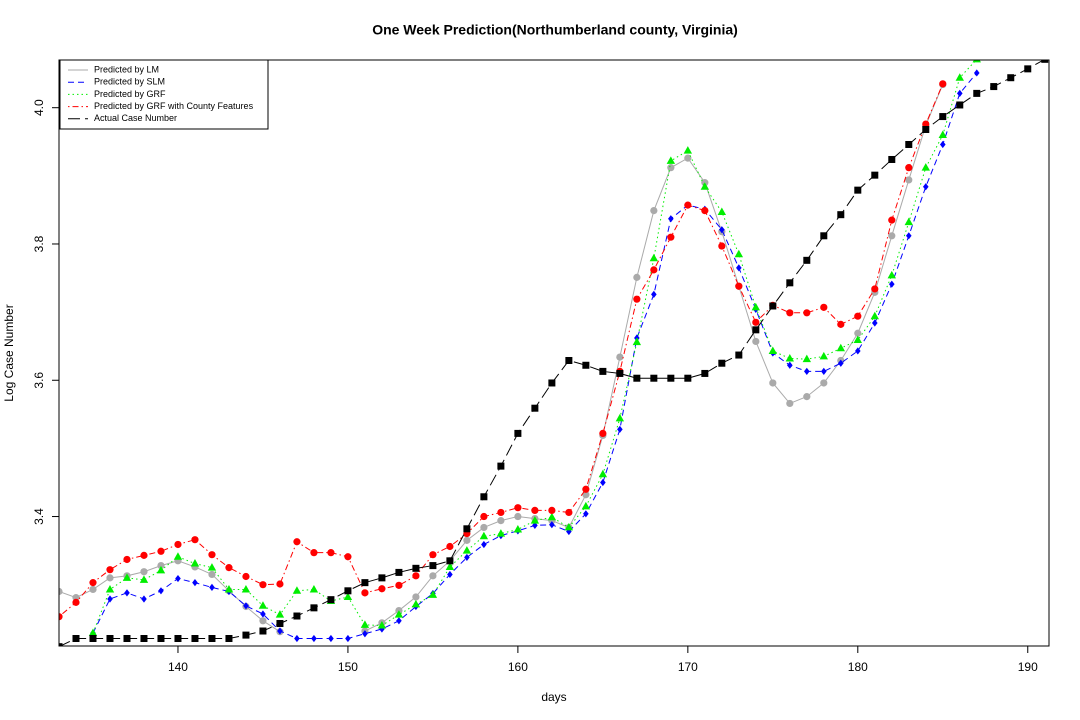 Image resolution: width=1080 pixels, height=720 pixels. What do you see at coordinates (688, 667) in the screenshot?
I see `x-tick-label: 170` at bounding box center [688, 667].